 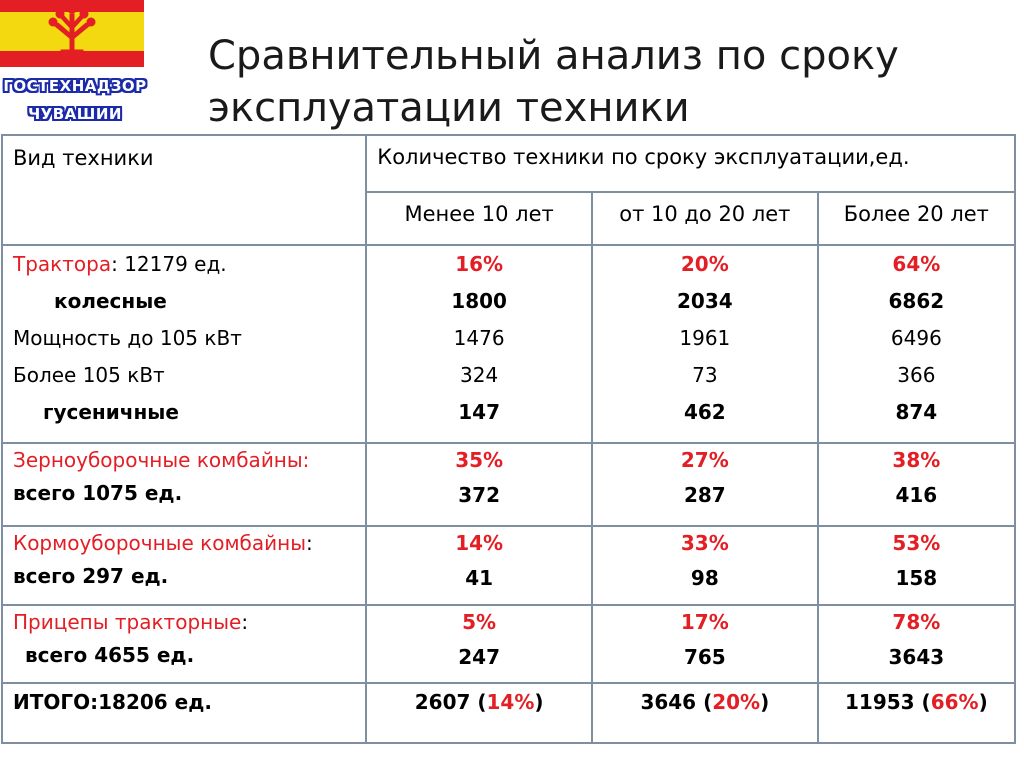 I want to click on grain-name: Зерноуборочные комбайны:, so click(x=161, y=460).